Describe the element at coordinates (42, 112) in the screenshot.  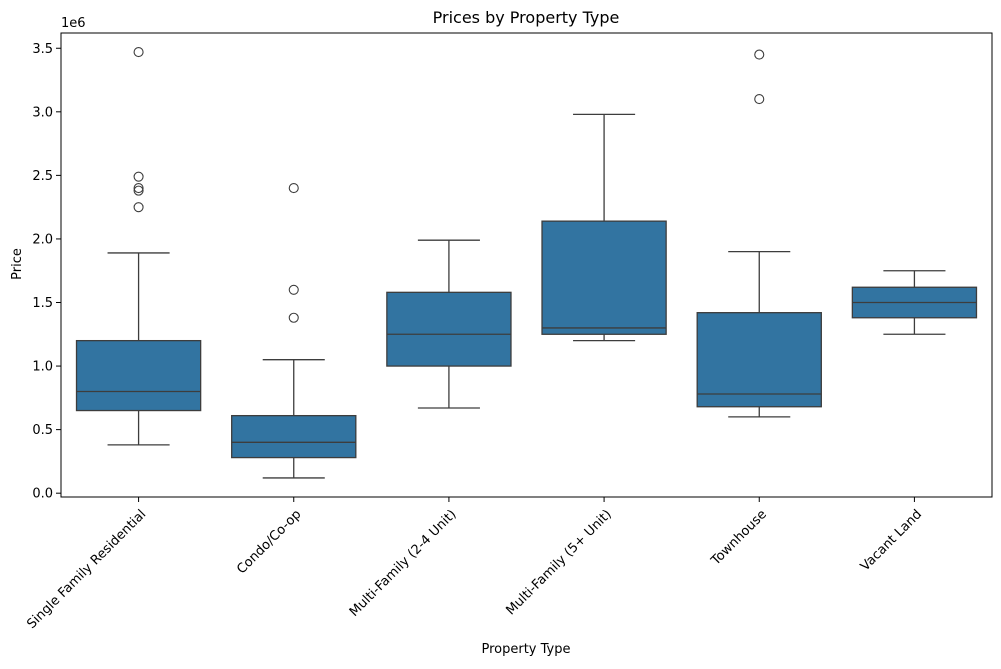
I see `y-tick-label: 3.0` at that location.